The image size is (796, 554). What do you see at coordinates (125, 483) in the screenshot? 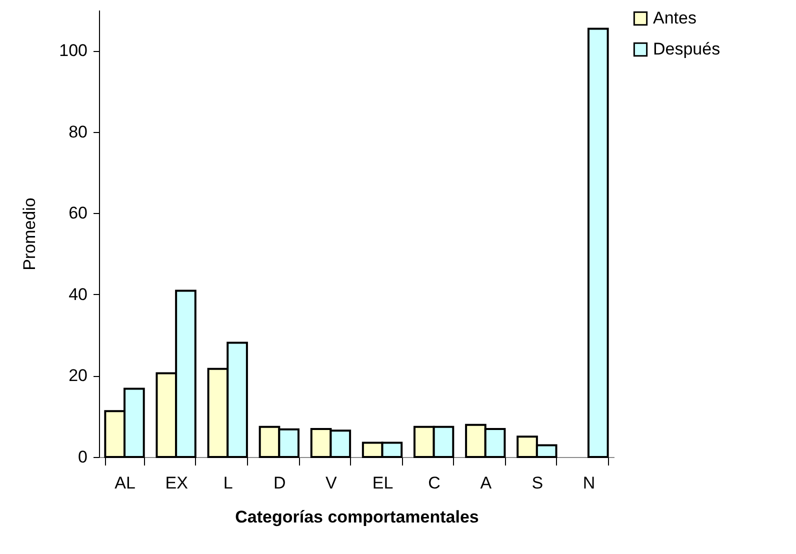
I see `x-tick-label: AL` at bounding box center [125, 483].